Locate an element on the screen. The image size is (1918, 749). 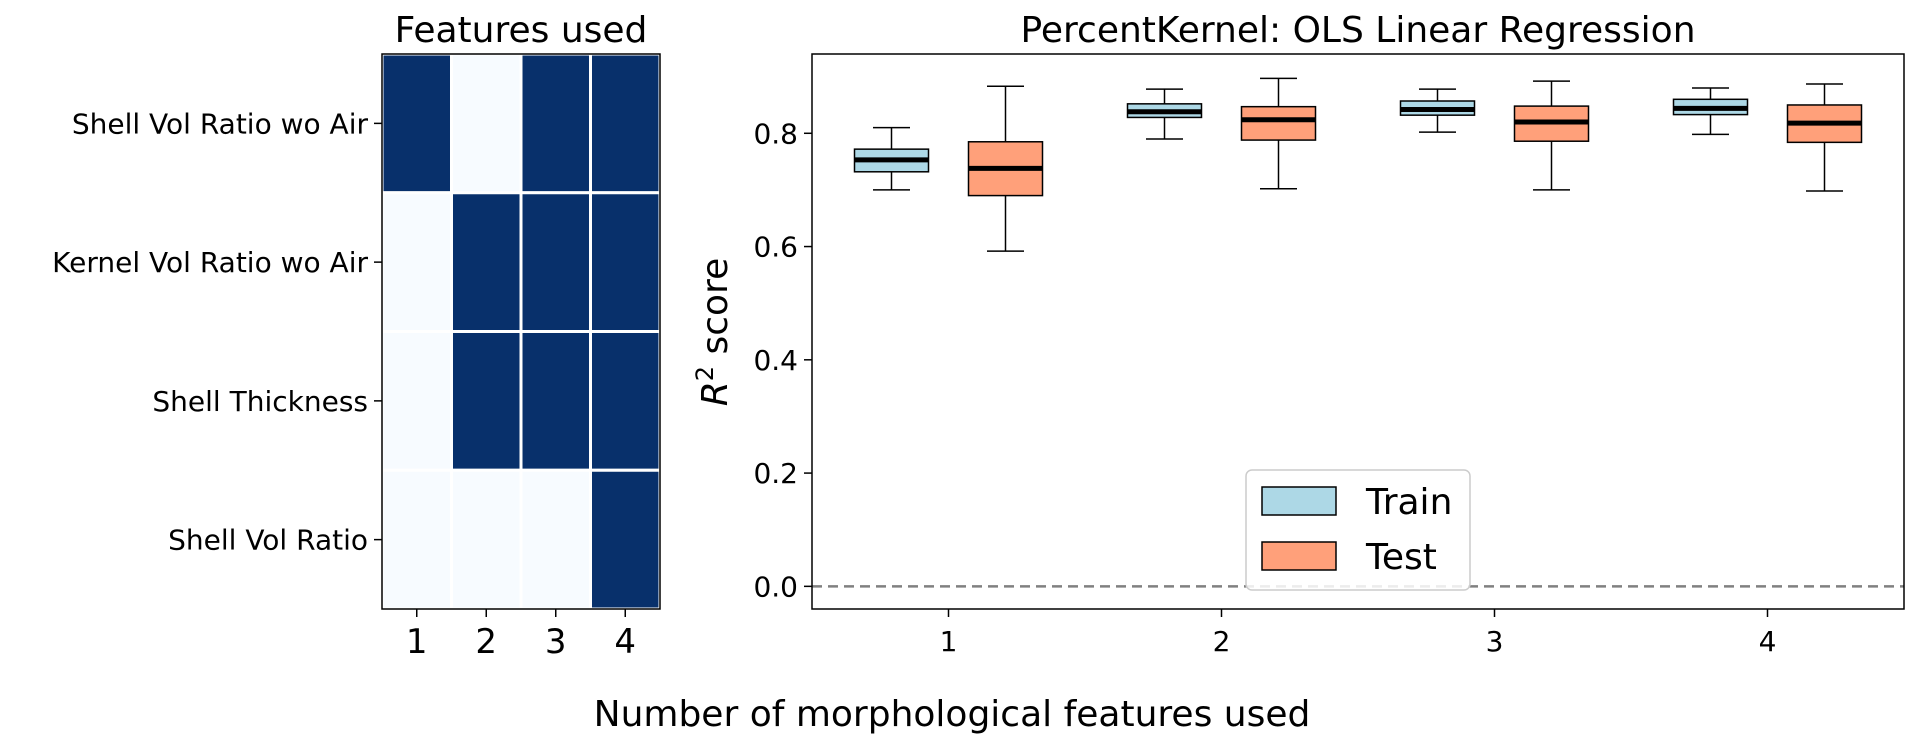
y-axis-label-rest: score is located at coordinates (715, 312).